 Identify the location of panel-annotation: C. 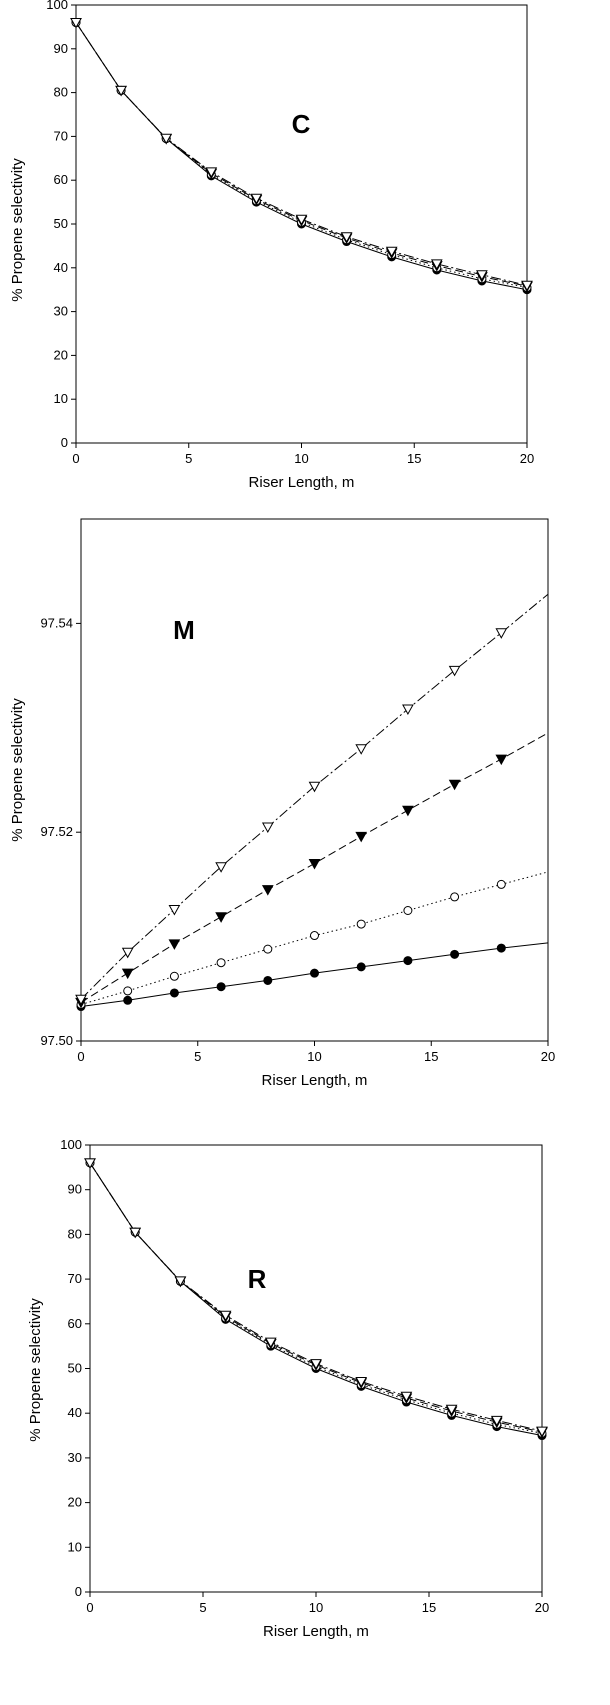
(301, 124).